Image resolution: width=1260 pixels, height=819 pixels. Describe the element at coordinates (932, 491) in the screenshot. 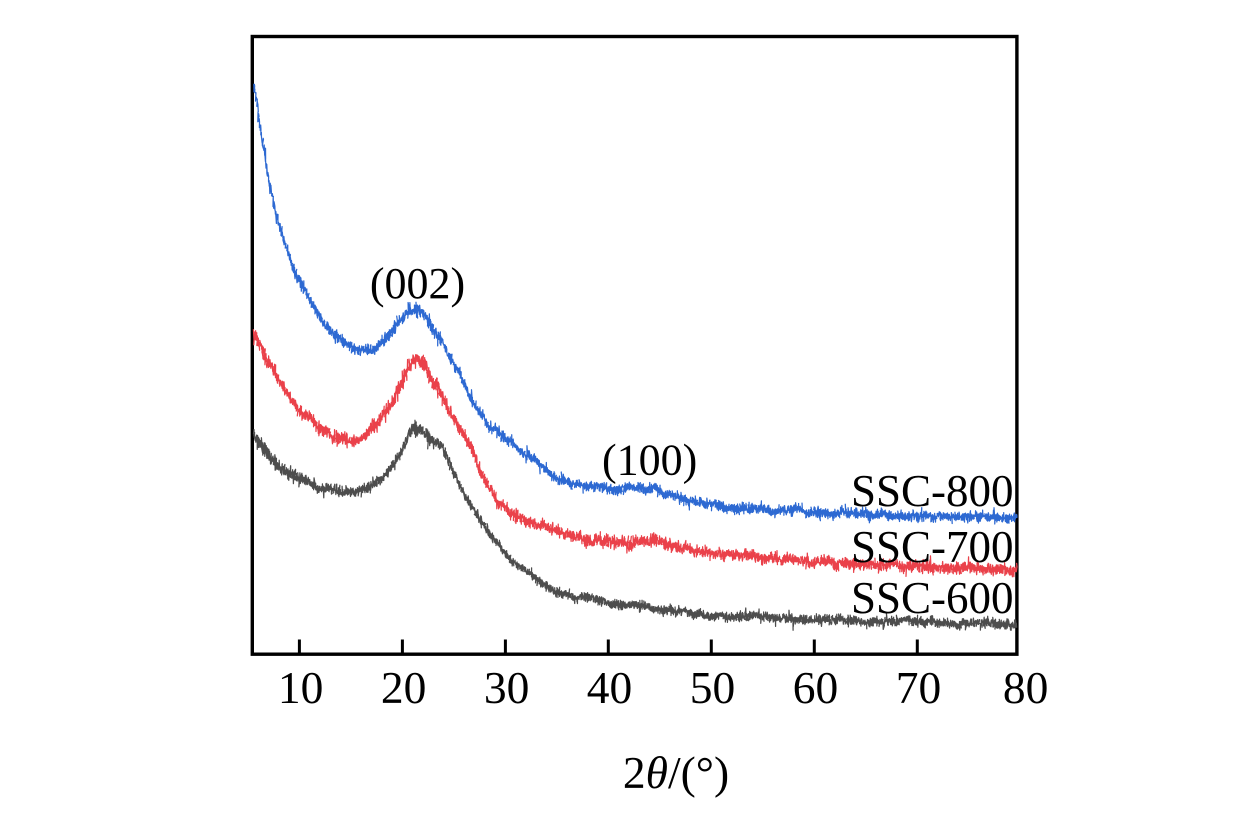

I see `svg-text: SSC-800` at that location.